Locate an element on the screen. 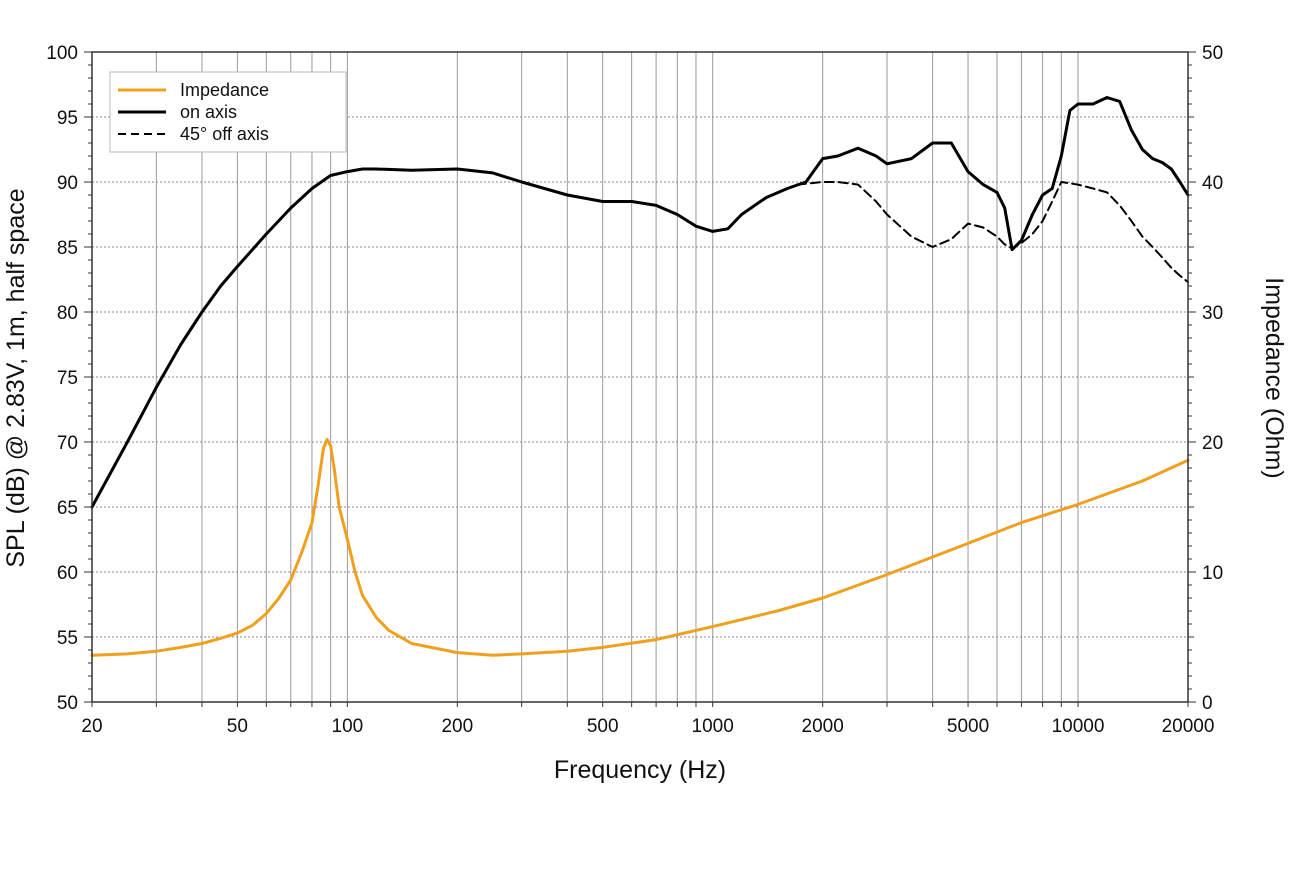  y-tick-label: 75 is located at coordinates (67, 378).